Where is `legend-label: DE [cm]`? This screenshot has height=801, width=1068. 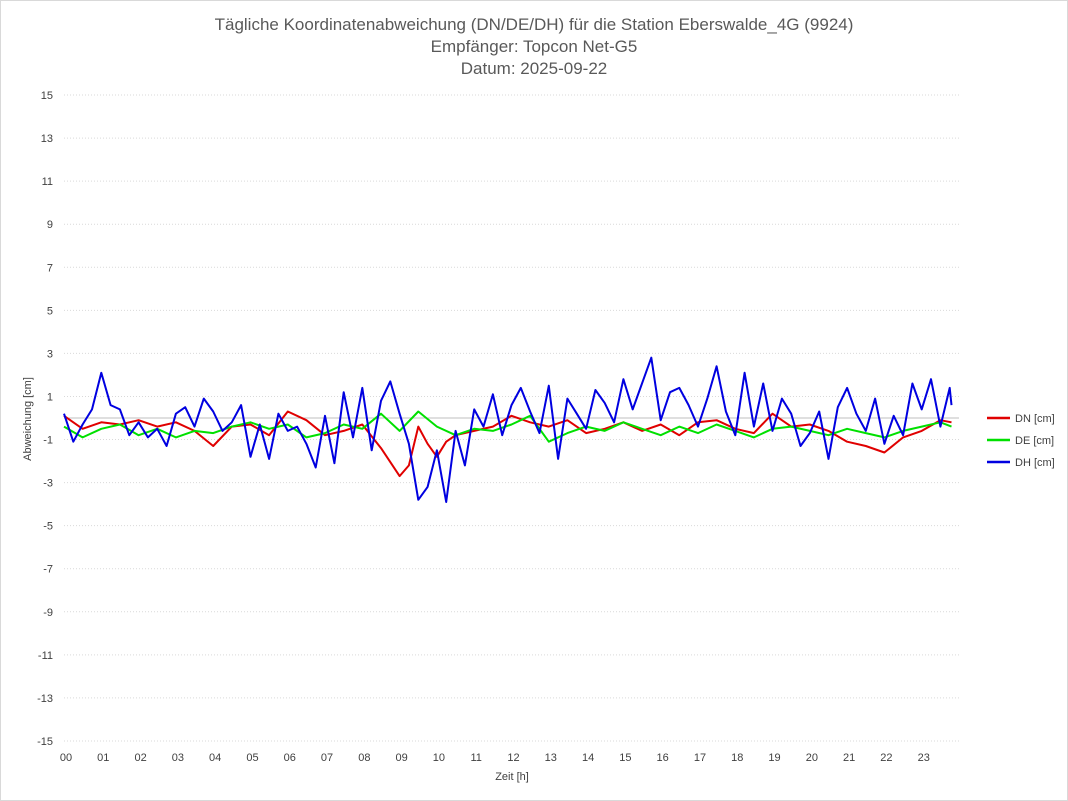 legend-label: DE [cm] is located at coordinates (1034, 441).